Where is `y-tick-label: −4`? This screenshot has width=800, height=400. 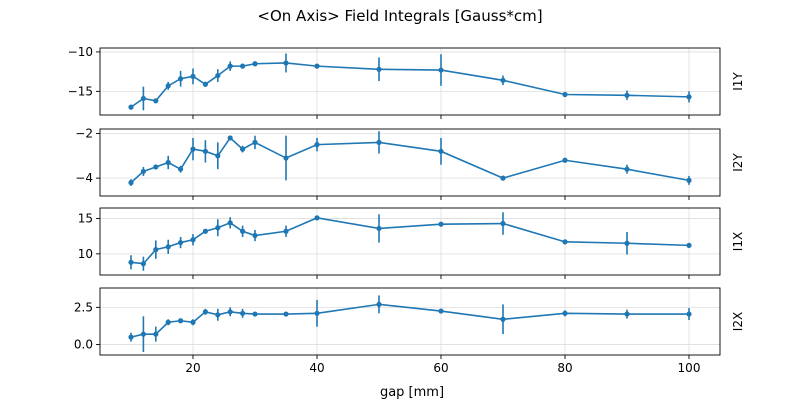
y-tick-label: −4 is located at coordinates (84, 178).